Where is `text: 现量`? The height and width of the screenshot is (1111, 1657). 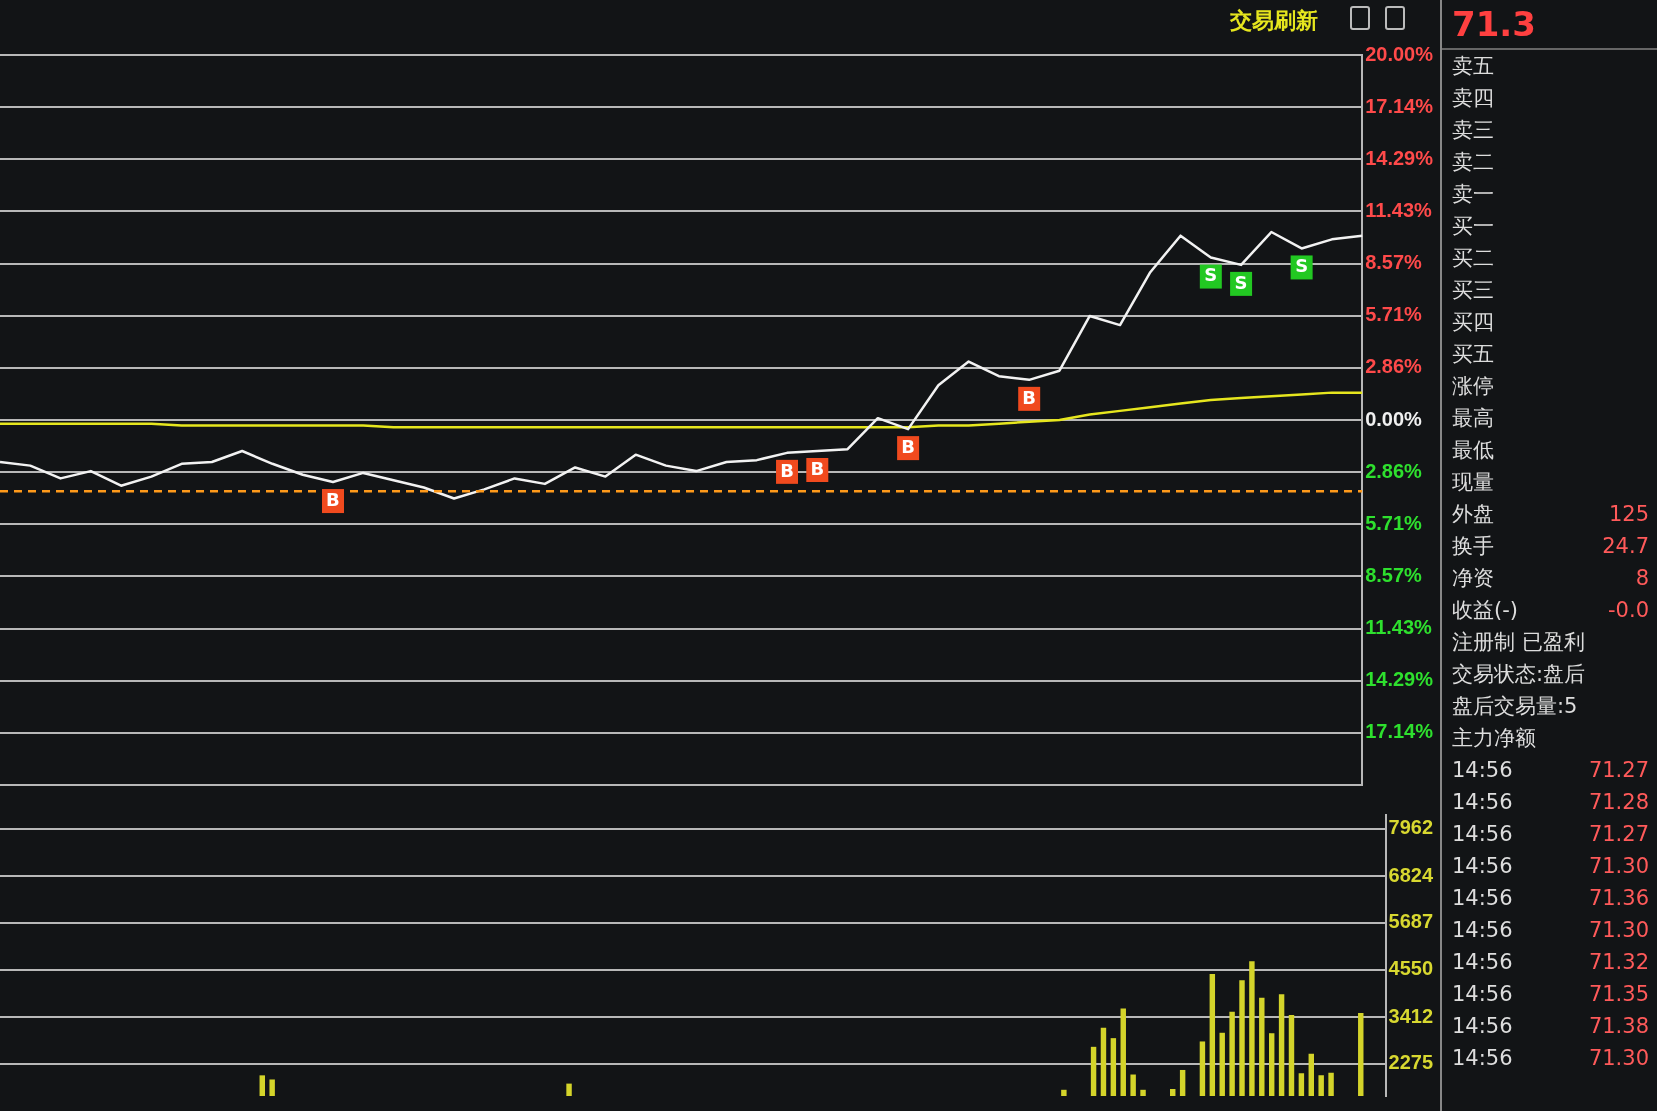 text: 现量 is located at coordinates (1473, 482).